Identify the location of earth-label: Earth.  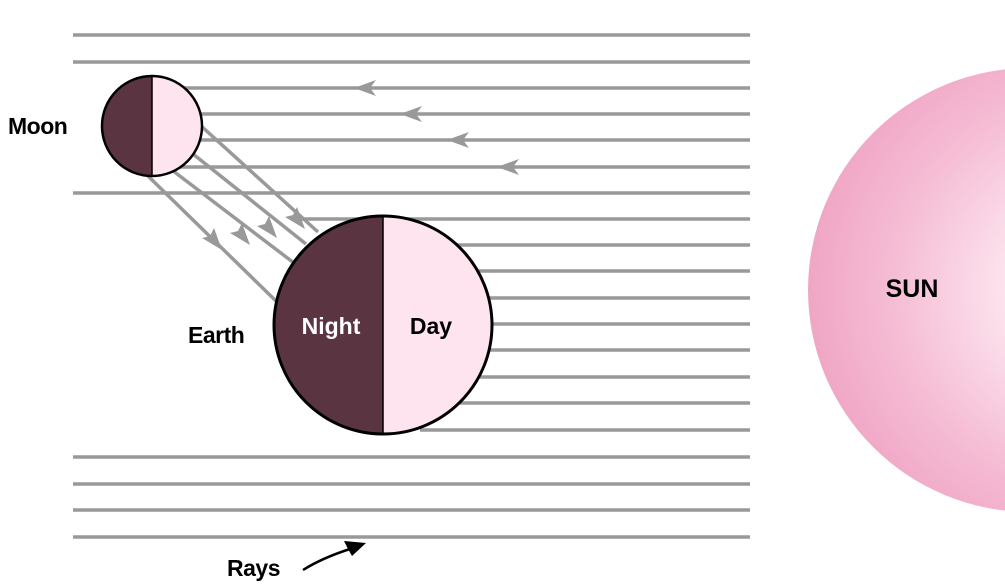
(216, 335).